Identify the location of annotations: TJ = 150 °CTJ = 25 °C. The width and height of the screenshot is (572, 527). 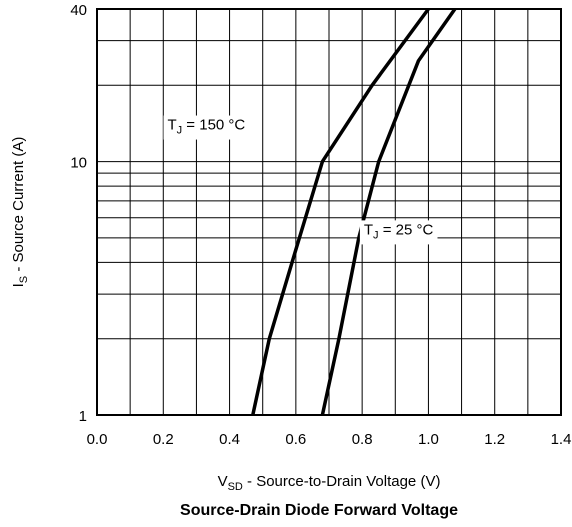
(300, 180).